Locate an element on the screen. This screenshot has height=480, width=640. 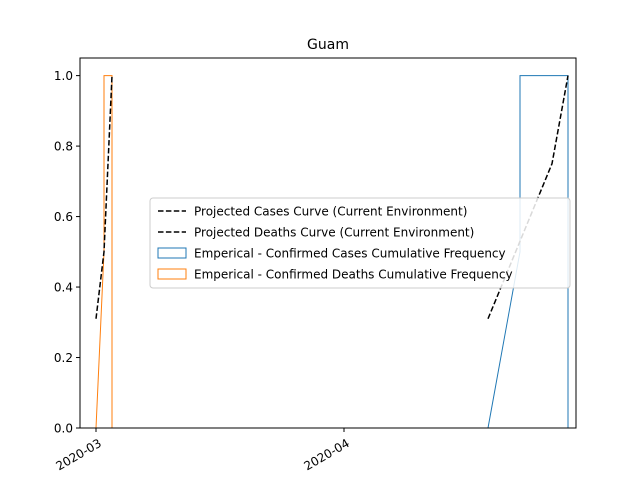
y-tick-label: 0.8 is located at coordinates (63, 147).